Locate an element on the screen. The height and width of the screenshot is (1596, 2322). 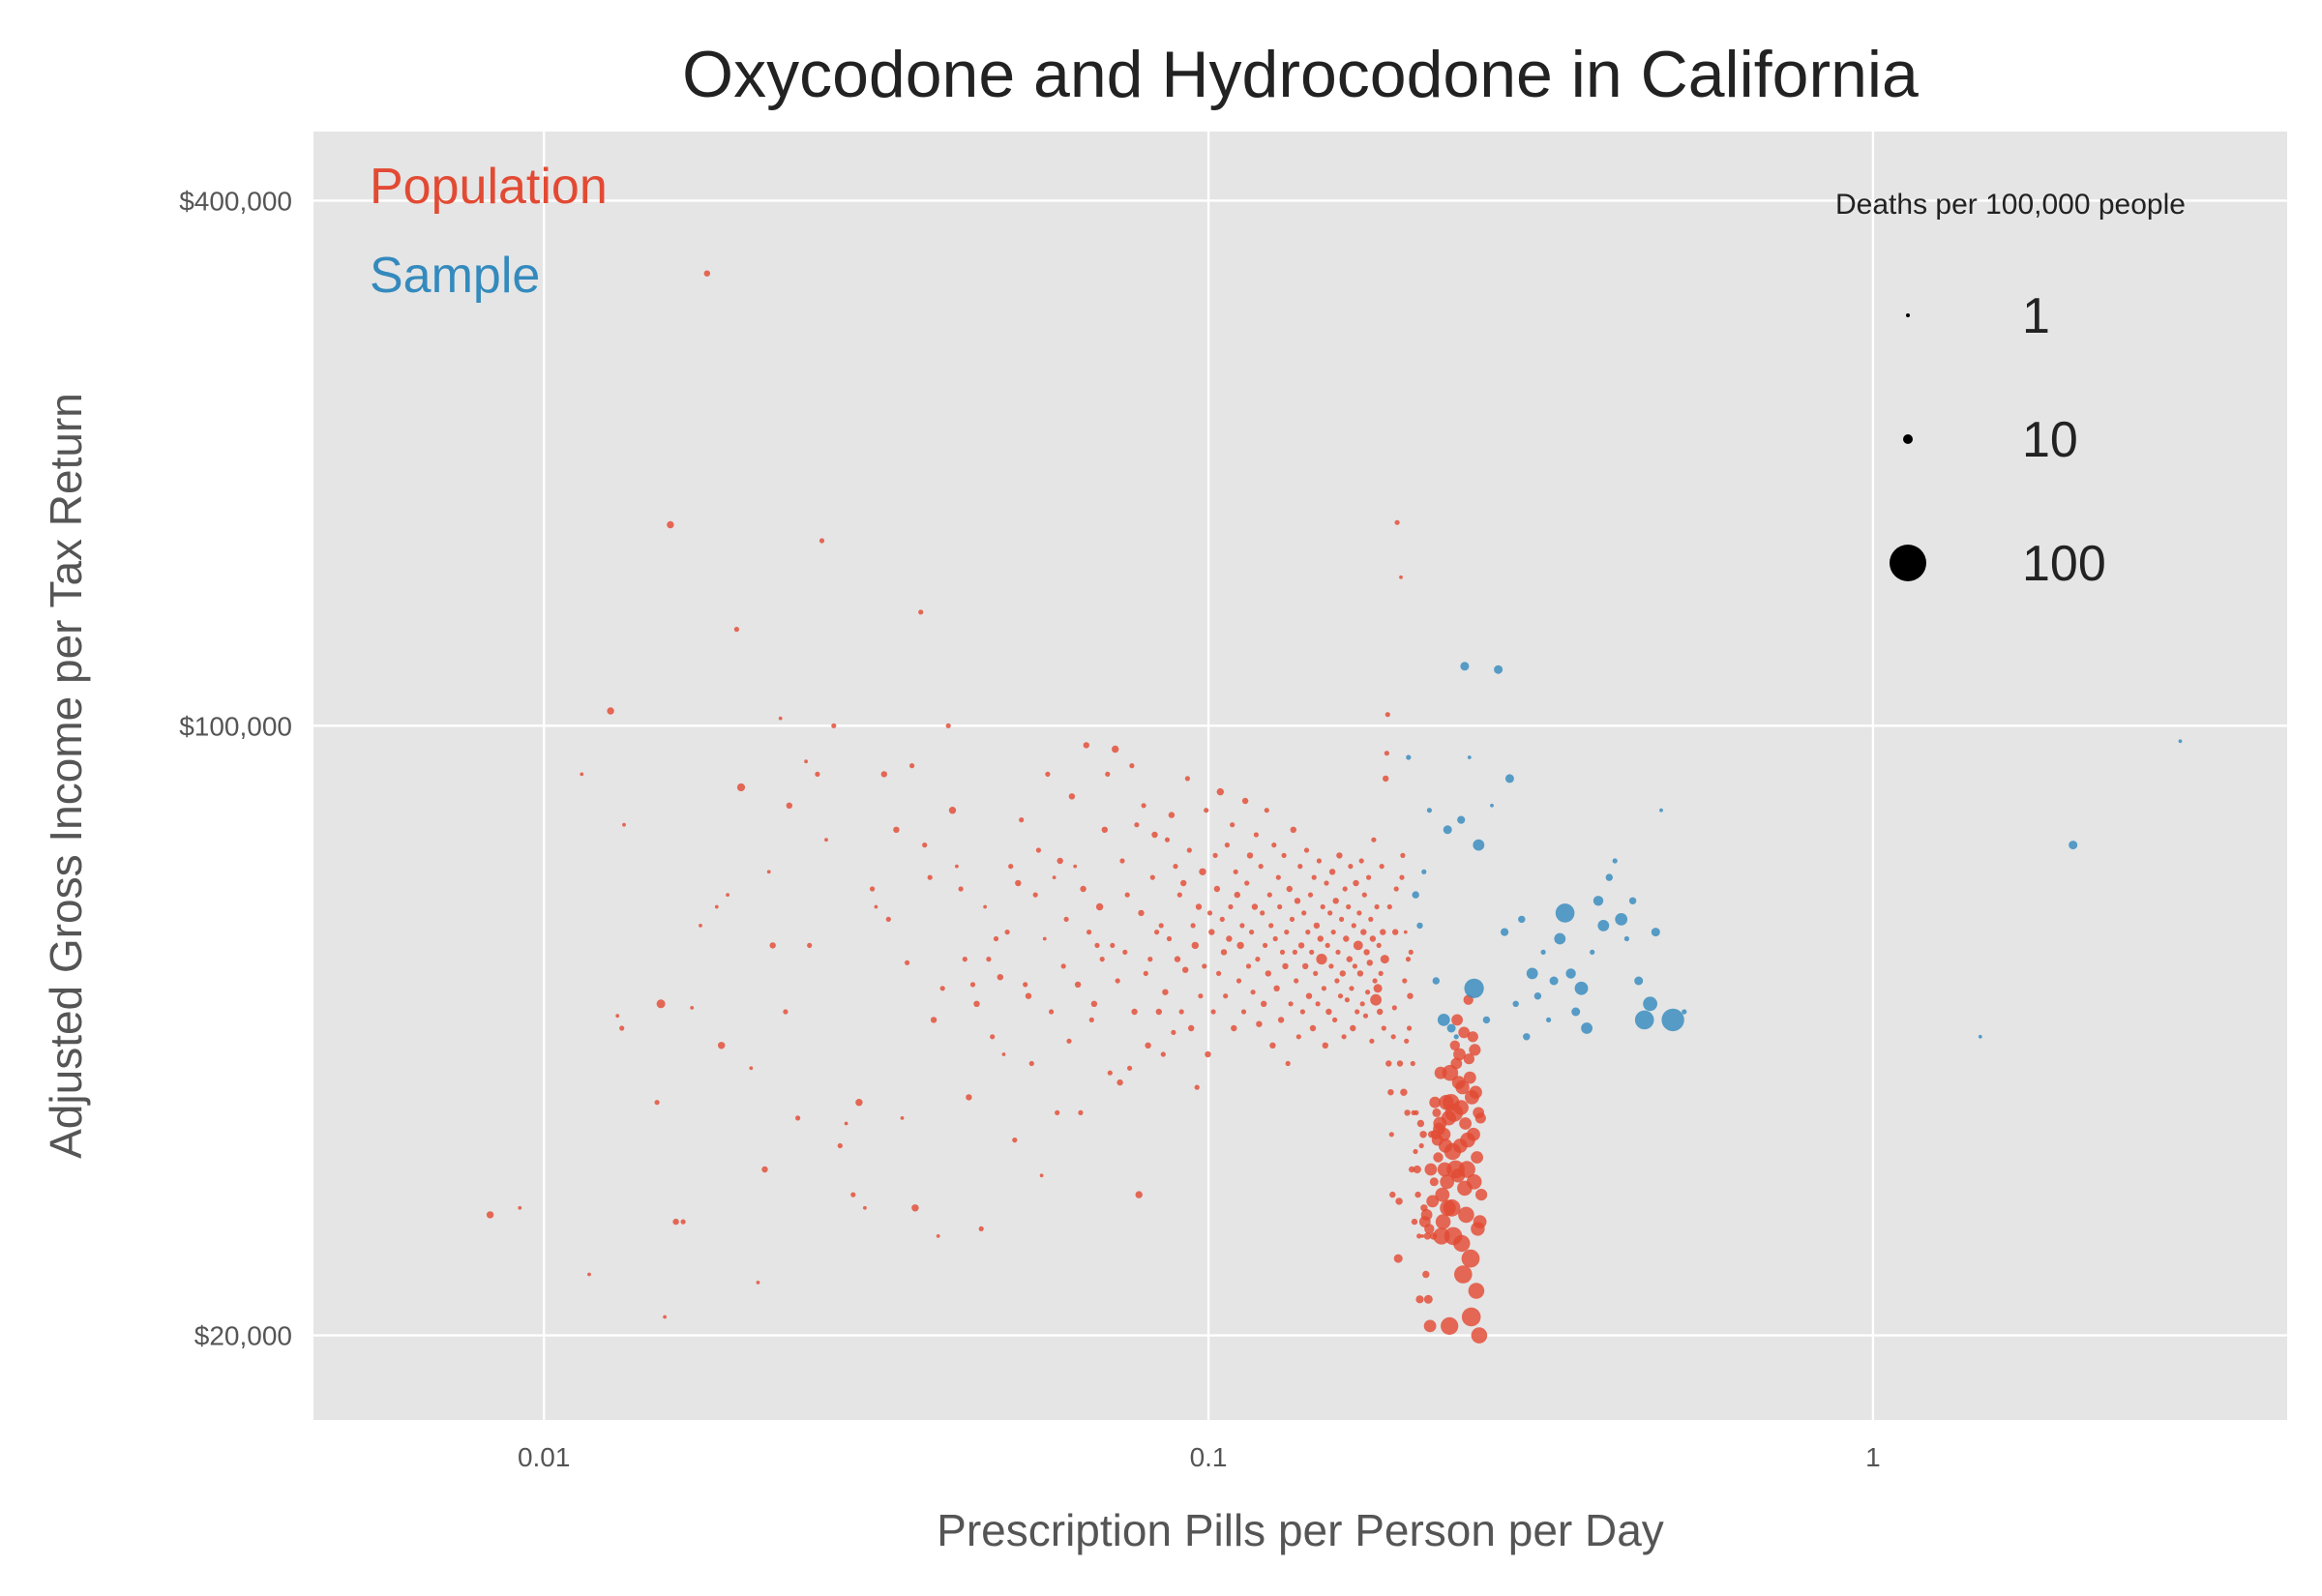
y-axis-label: Adjusted Gross Income per Tax Return is located at coordinates (66, 776).